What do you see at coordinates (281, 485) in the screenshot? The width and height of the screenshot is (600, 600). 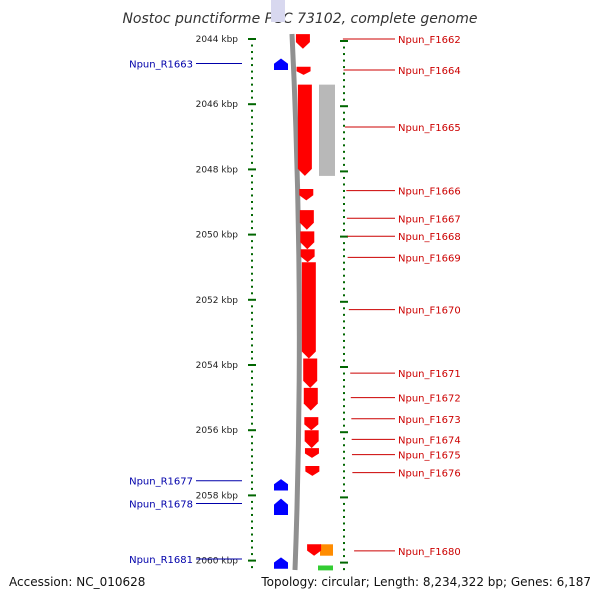 I see `gene-npun-r1677` at bounding box center [281, 485].